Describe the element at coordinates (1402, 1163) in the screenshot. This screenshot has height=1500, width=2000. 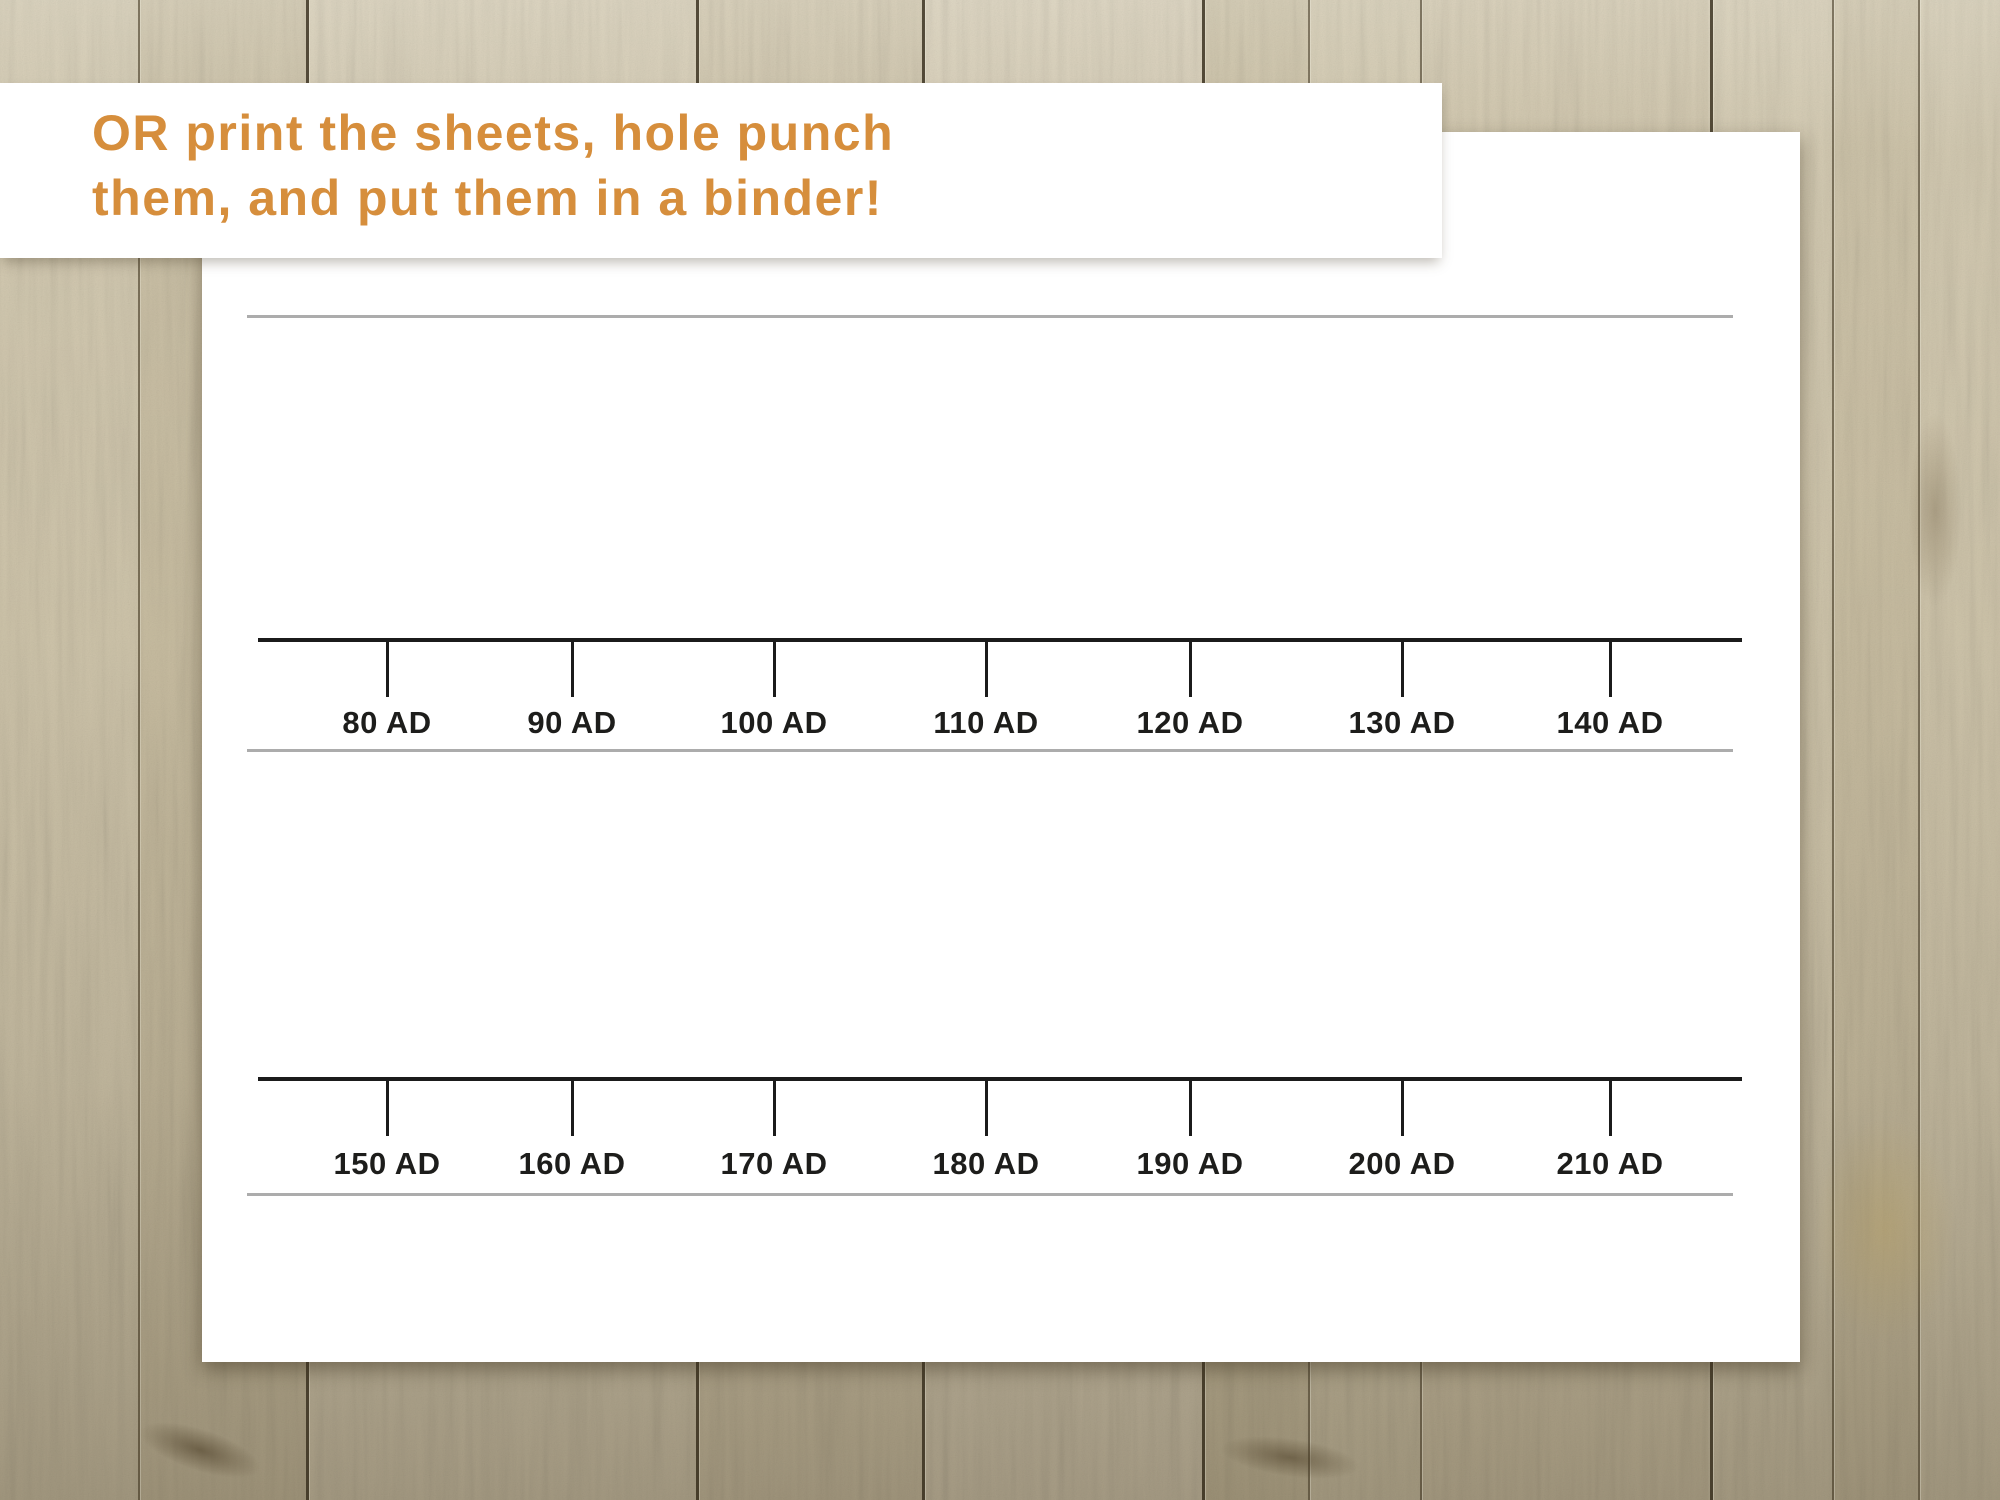
I see `timeline-tick-label: 200 AD` at that location.